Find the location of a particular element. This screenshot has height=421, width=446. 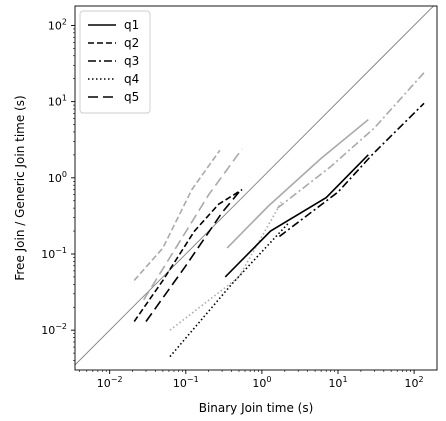

series-q4-generic-join-line is located at coordinates (226, 266).